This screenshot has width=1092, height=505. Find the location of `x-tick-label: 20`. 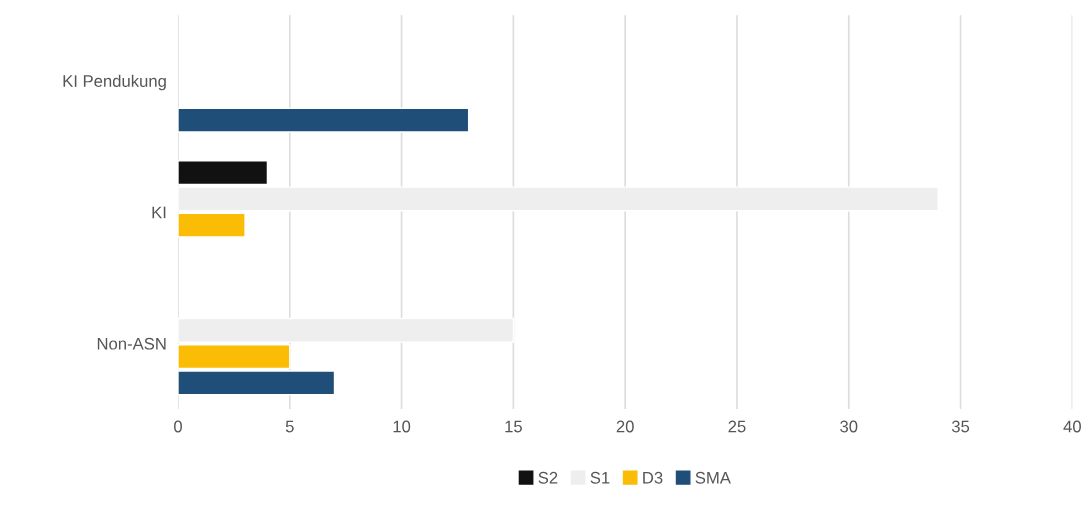

x-tick-label: 20 is located at coordinates (625, 426).